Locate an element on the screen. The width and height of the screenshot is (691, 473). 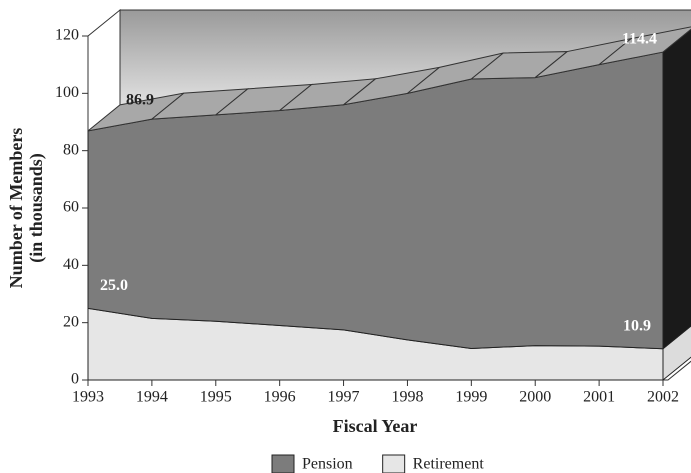
y-tick-label: 40 is located at coordinates (71, 264).